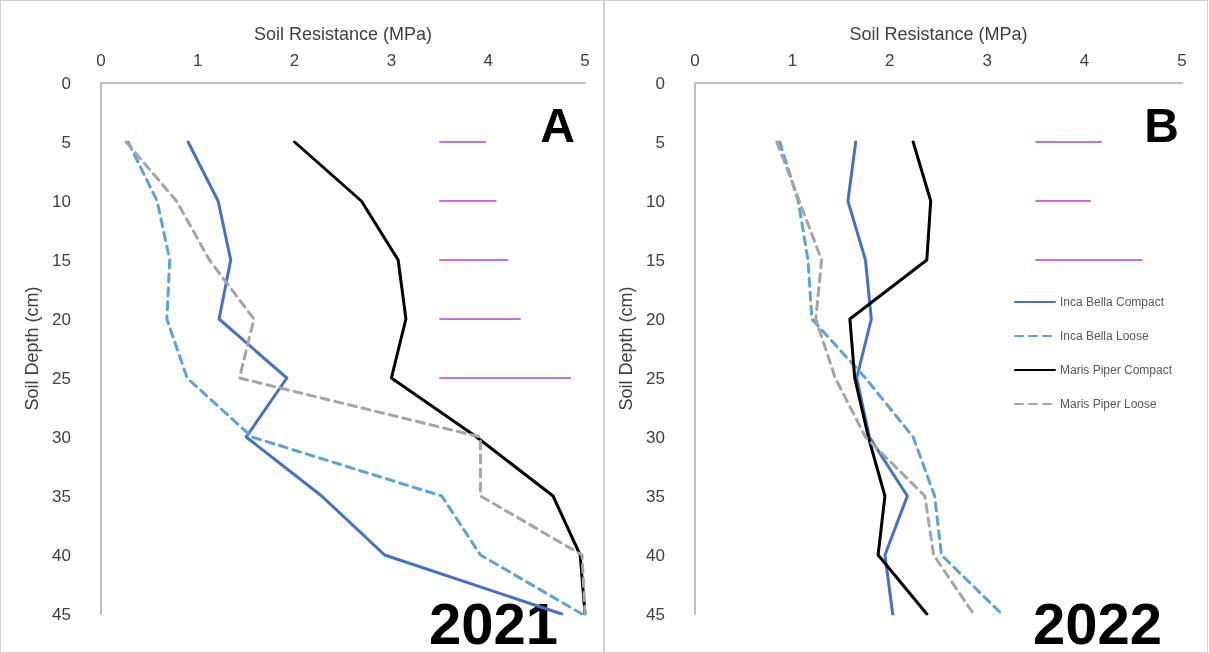 The height and width of the screenshot is (653, 1209). What do you see at coordinates (1108, 404) in the screenshot?
I see `legend-label: Maris Piper Loose` at bounding box center [1108, 404].